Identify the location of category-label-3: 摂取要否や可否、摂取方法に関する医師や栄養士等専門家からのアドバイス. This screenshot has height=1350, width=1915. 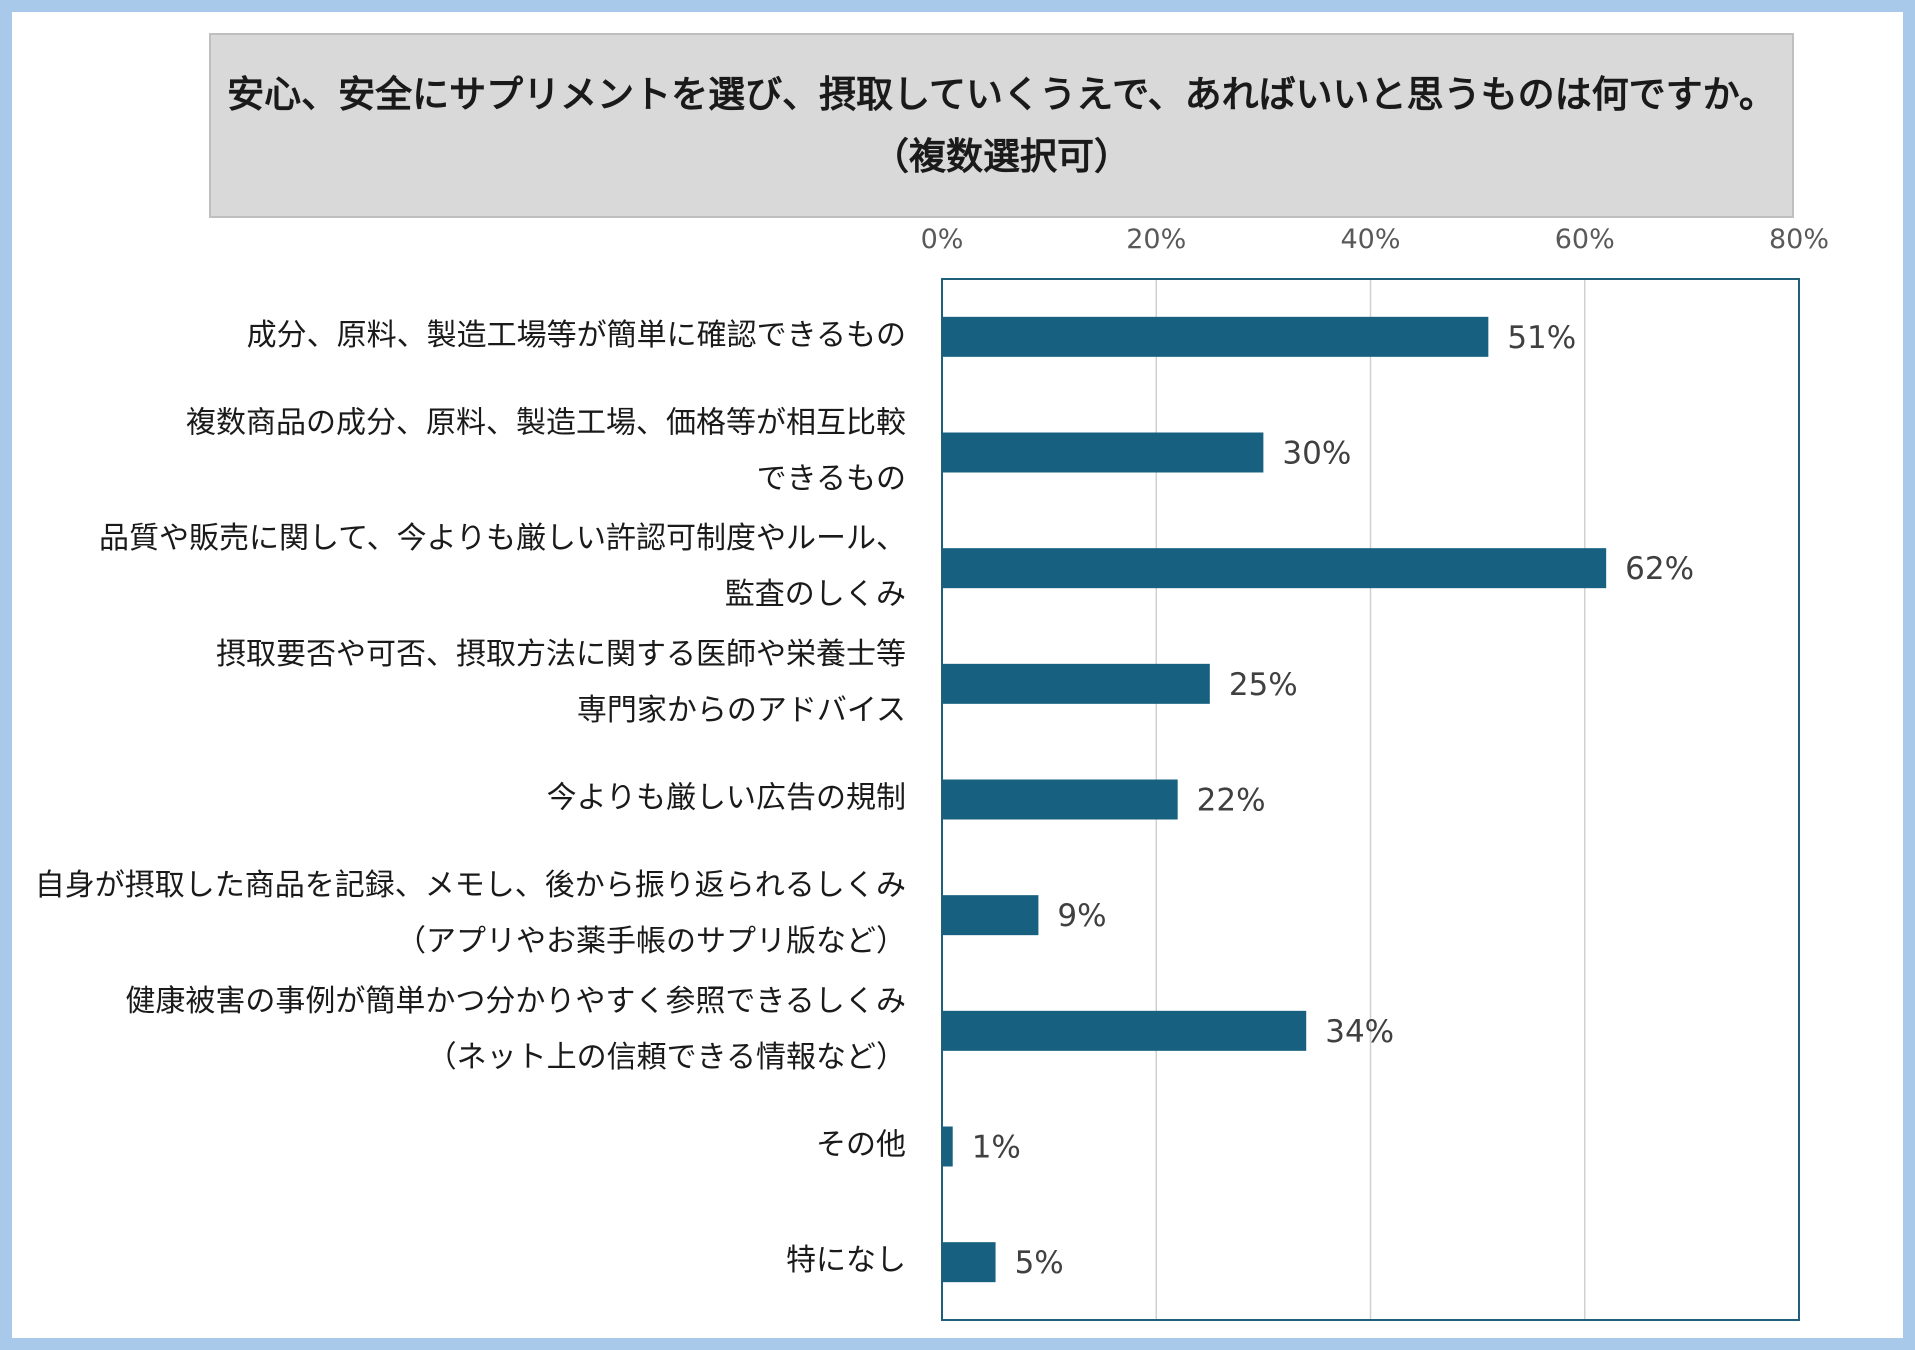
(561, 682).